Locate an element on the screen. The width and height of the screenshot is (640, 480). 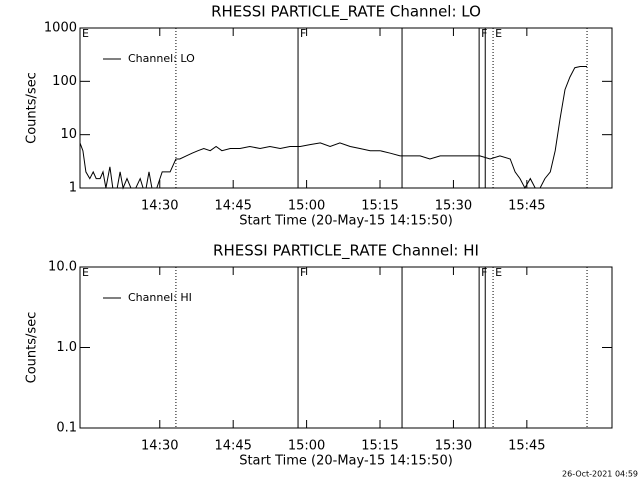
y-tick-label: 0.1 is located at coordinates (66, 428).